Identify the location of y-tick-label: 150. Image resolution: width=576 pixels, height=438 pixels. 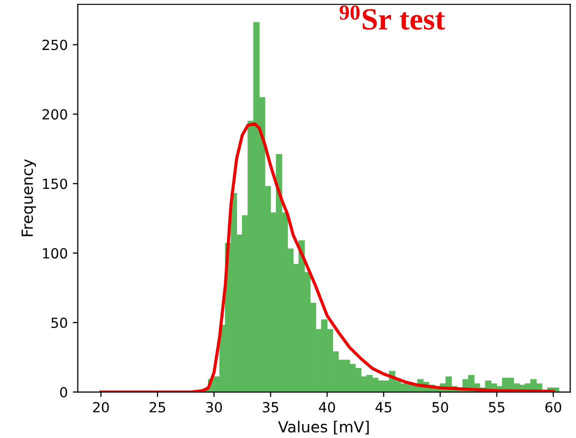
(55, 184).